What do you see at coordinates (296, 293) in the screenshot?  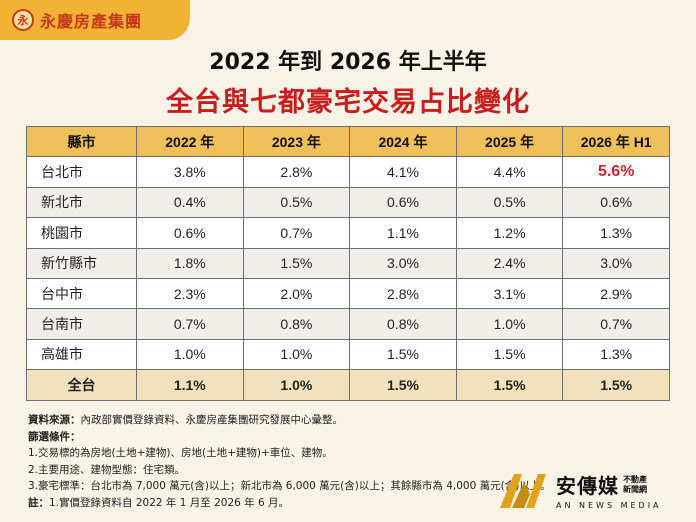 I see `value-cell: 2.0%` at bounding box center [296, 293].